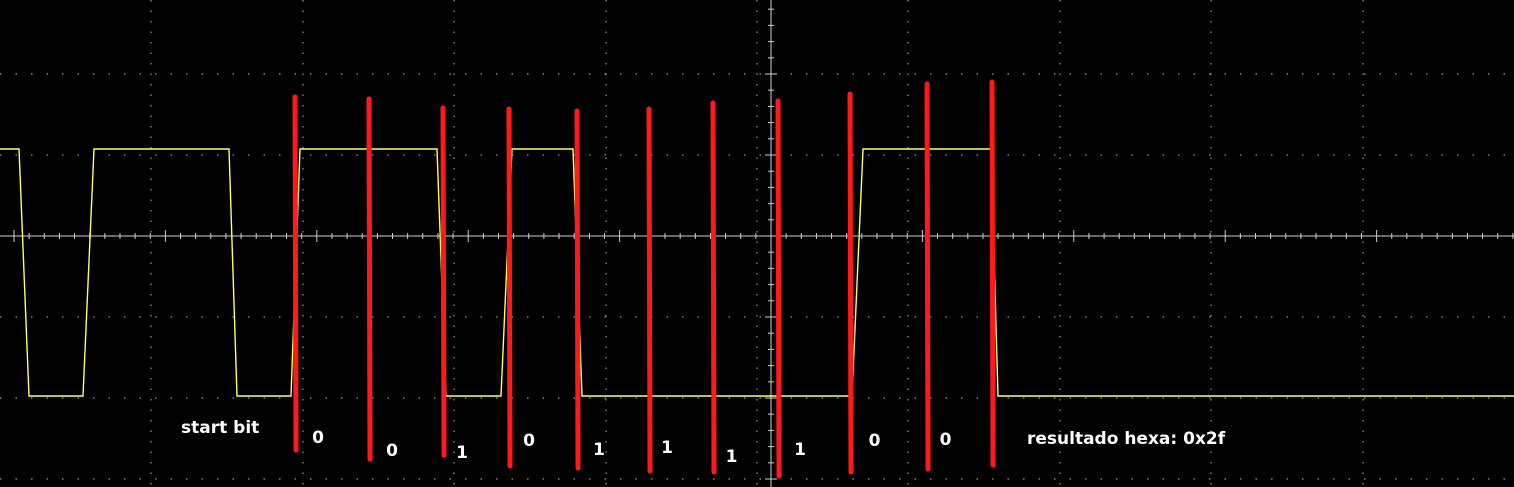  I want to click on start-bit-annotation: start bit, so click(220, 428).